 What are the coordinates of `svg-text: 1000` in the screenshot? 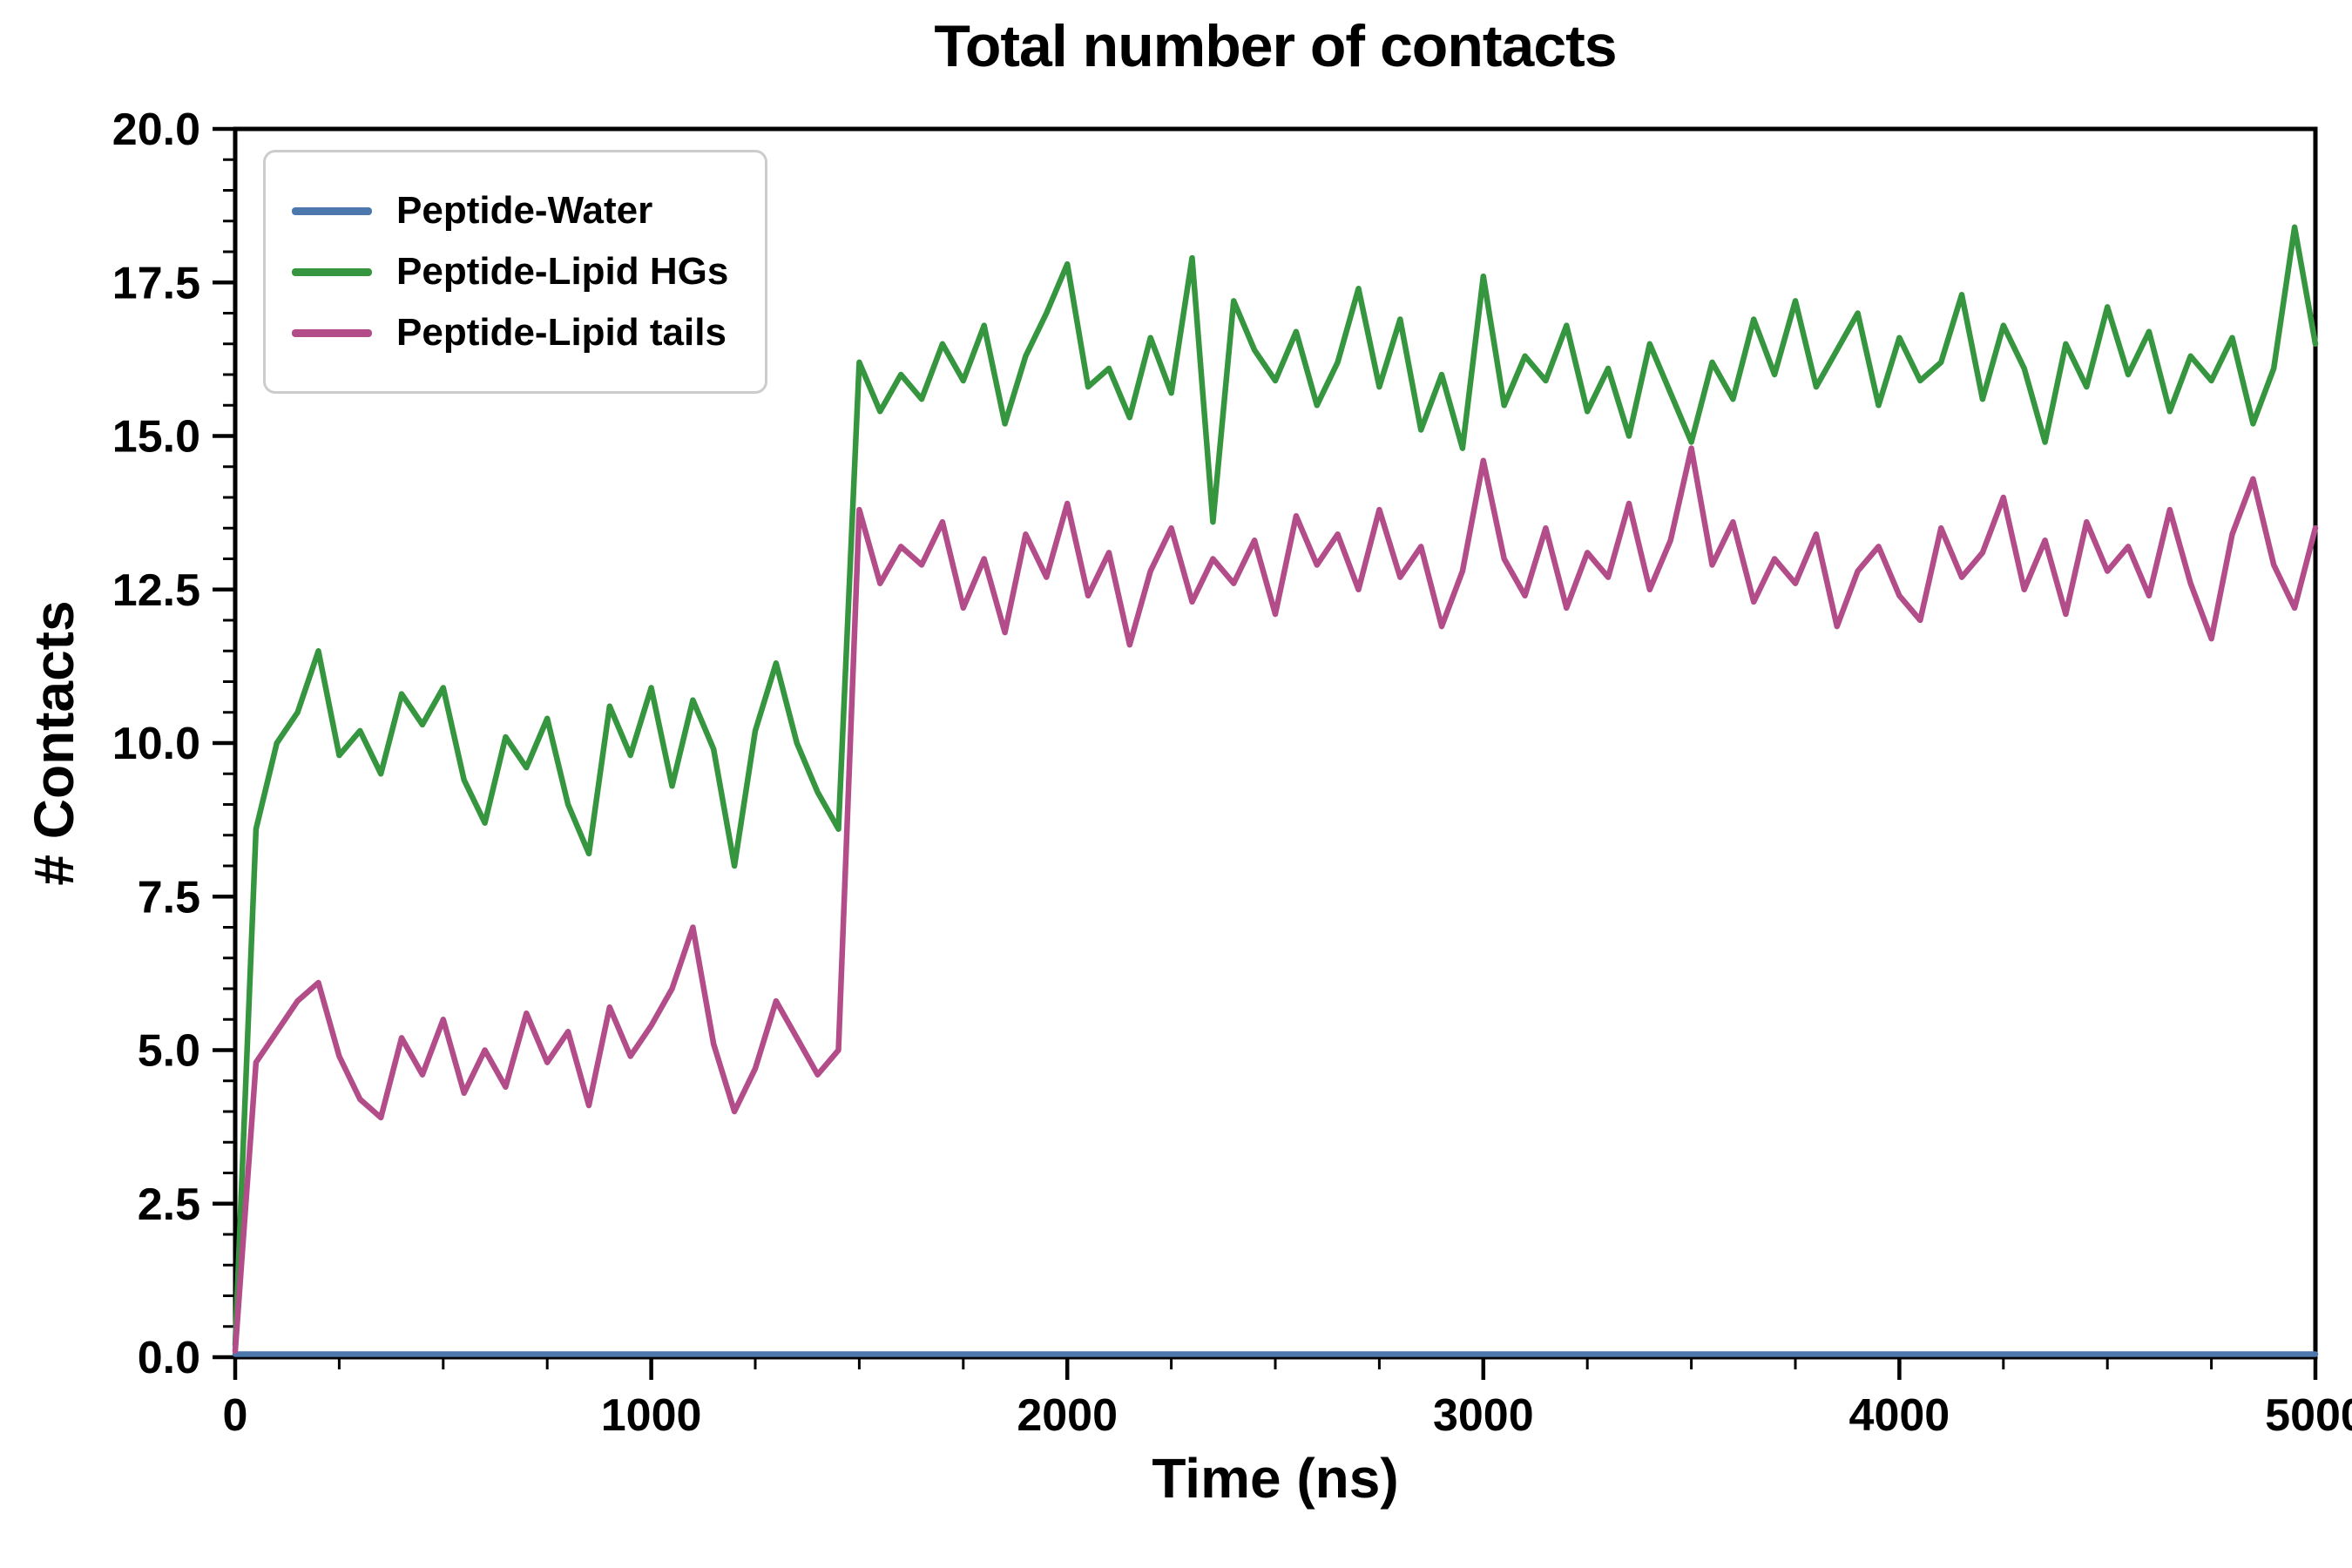 It's located at (651, 1415).